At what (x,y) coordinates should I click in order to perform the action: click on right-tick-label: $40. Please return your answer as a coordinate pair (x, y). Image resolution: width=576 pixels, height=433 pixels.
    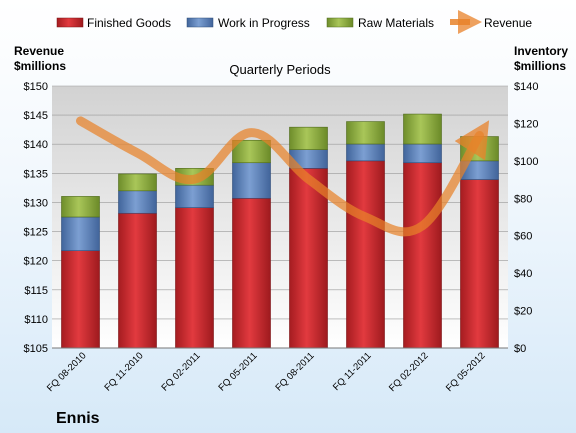
    Looking at the image, I should click on (523, 274).